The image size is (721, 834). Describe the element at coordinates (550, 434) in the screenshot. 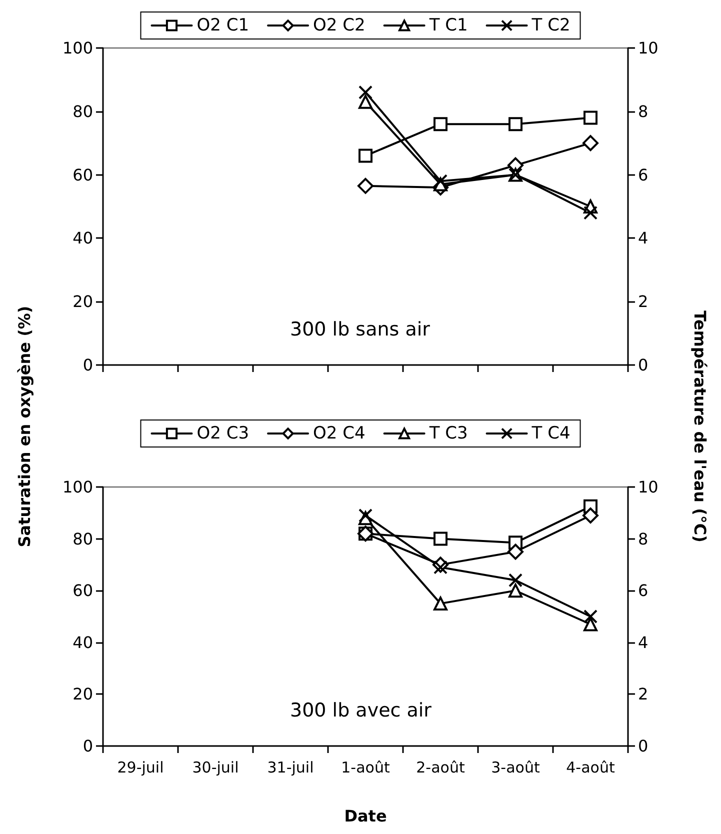

I see `legend-label: T C4` at that location.